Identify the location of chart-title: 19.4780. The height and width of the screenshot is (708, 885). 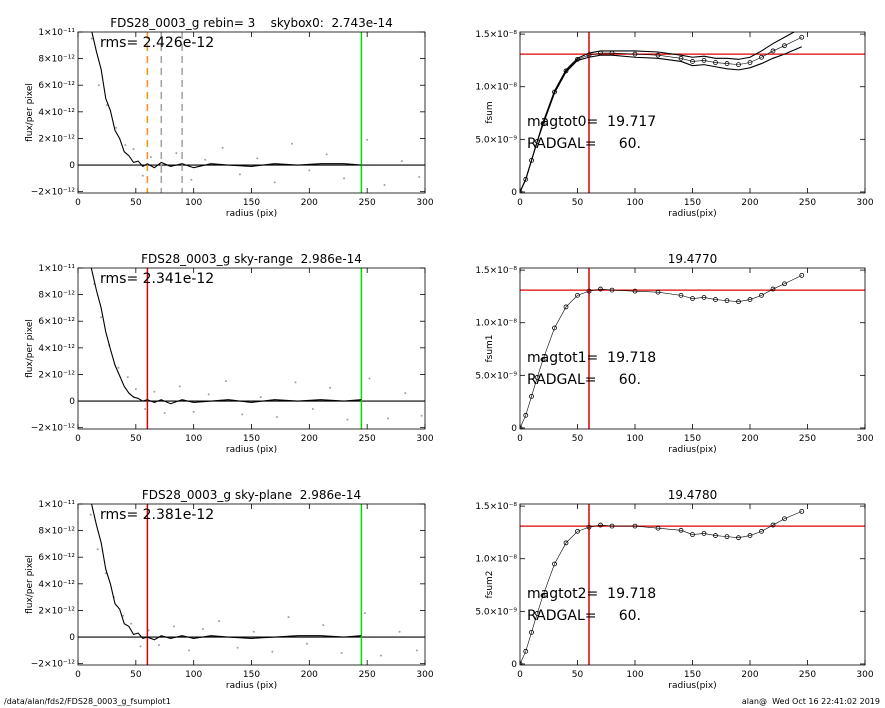
(693, 495).